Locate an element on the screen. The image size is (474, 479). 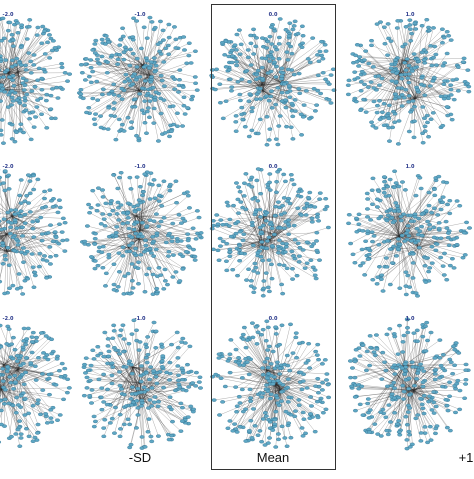
column-label: +1 is located at coordinates (466, 457).